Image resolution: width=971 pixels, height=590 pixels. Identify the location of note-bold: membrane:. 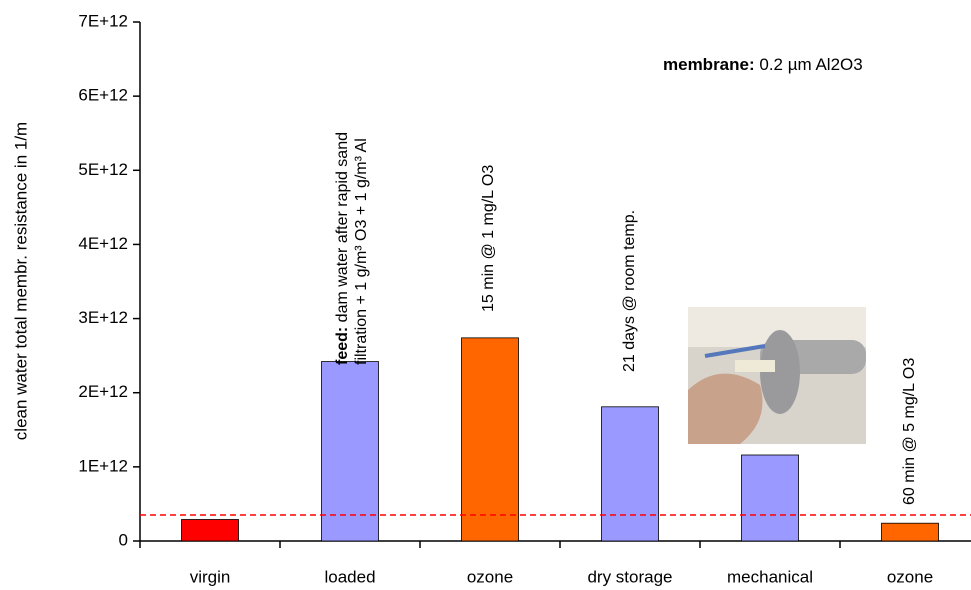
(709, 64).